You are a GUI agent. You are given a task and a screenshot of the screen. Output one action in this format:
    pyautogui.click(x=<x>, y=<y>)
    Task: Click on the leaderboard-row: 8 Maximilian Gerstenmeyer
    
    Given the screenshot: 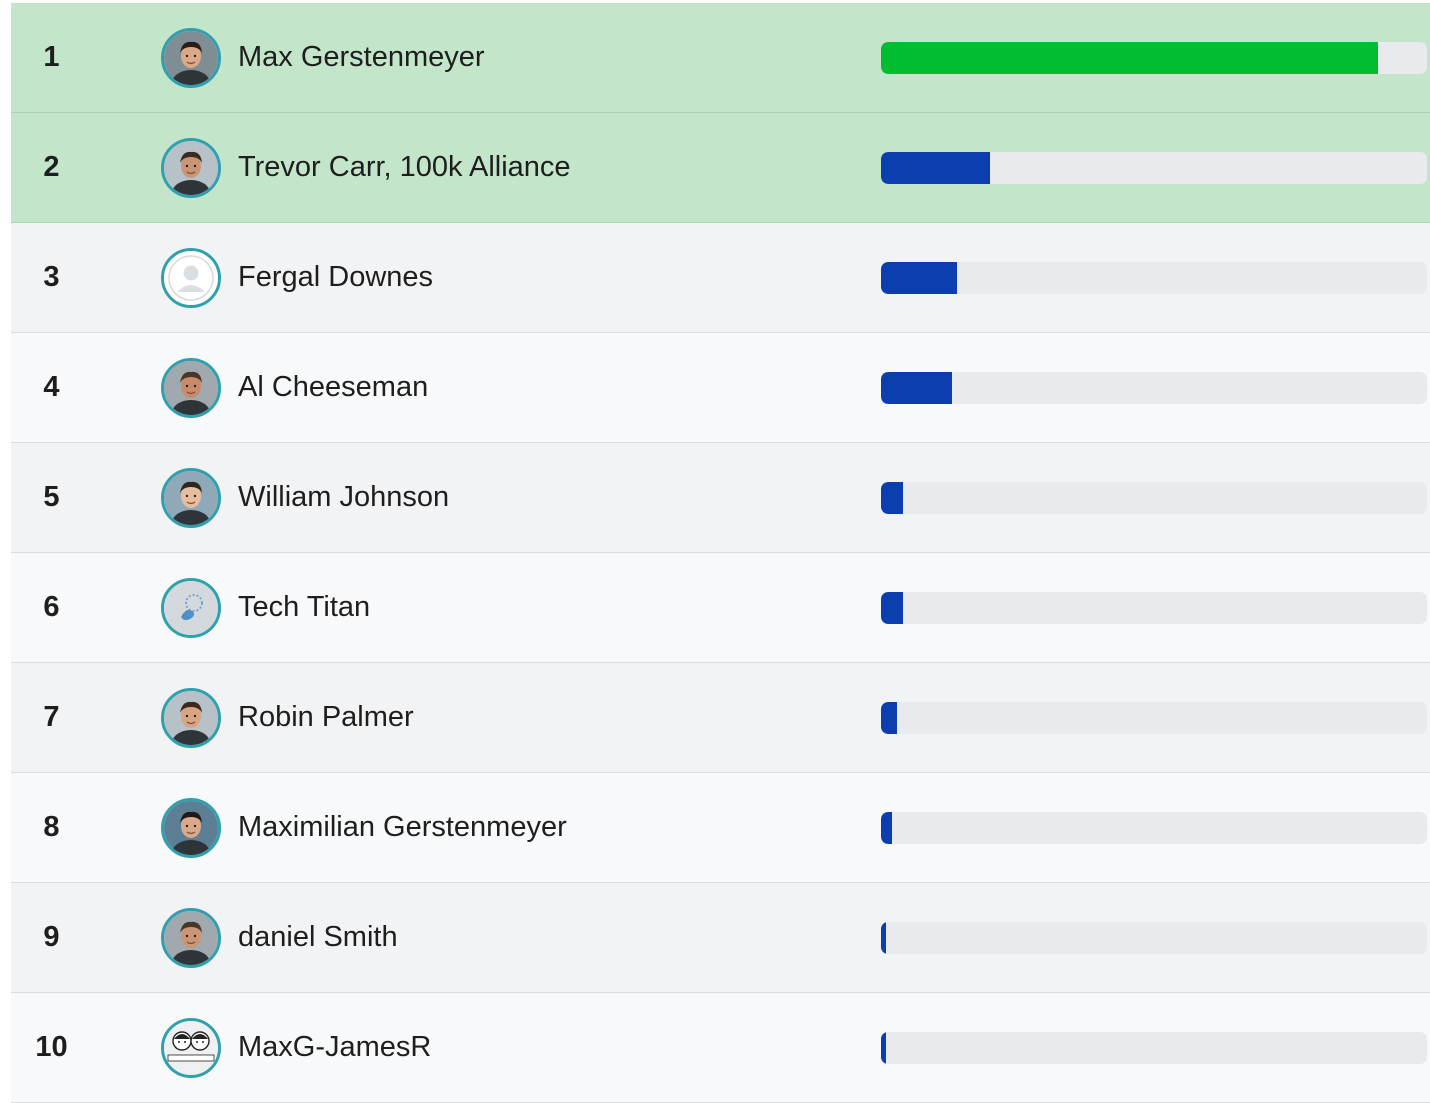 What is the action you would take?
    pyautogui.click(x=720, y=828)
    